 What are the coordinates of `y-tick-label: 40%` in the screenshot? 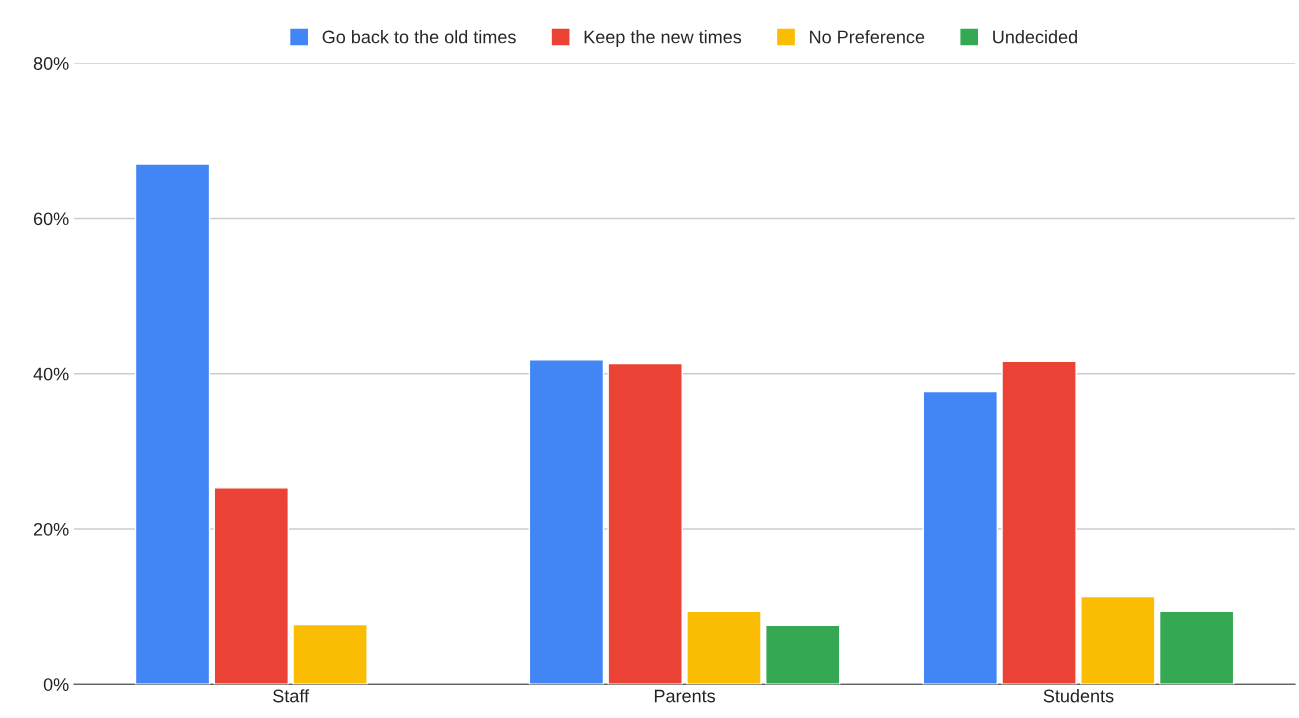 It's located at (51, 374).